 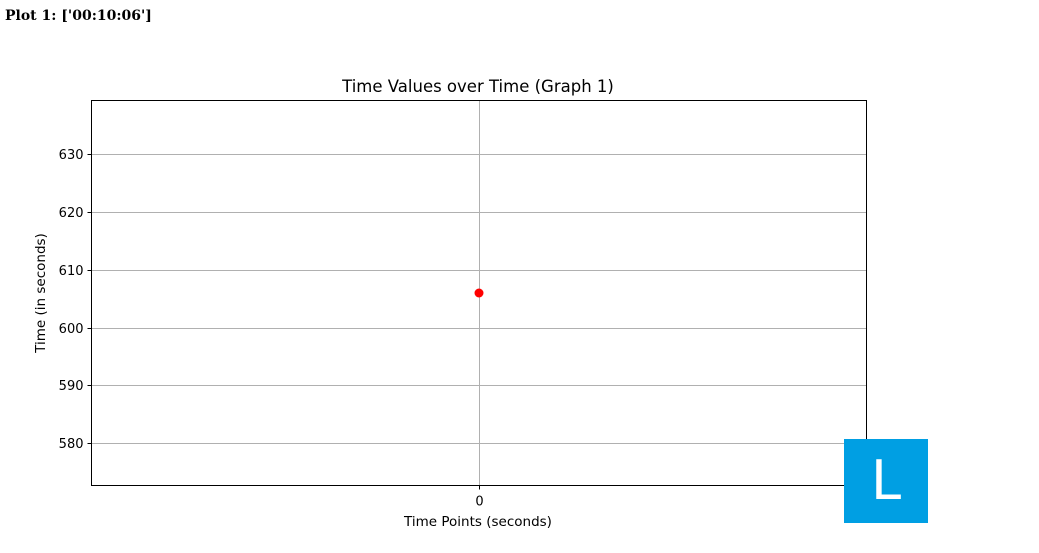 What do you see at coordinates (71, 271) in the screenshot?
I see `y-tick-label: 610` at bounding box center [71, 271].